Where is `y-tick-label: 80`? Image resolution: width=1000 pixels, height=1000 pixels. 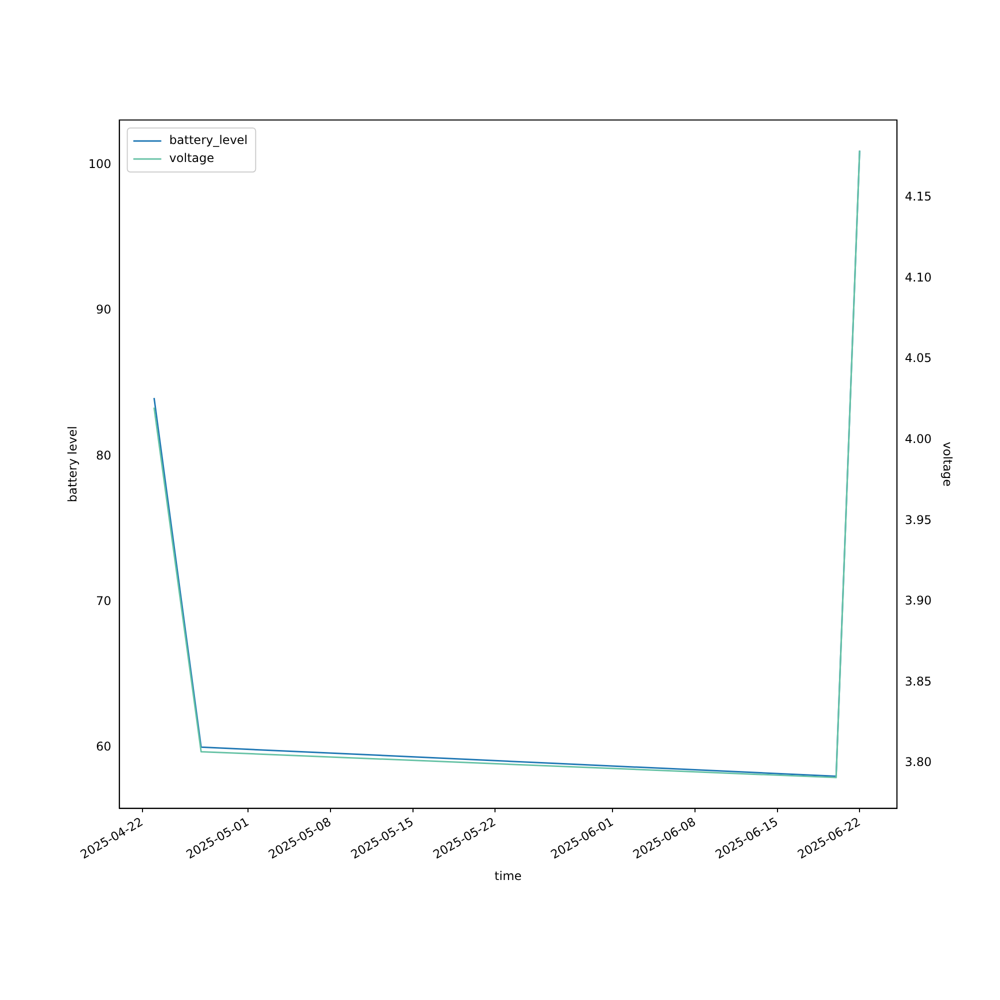
y-tick-label: 80 is located at coordinates (104, 455).